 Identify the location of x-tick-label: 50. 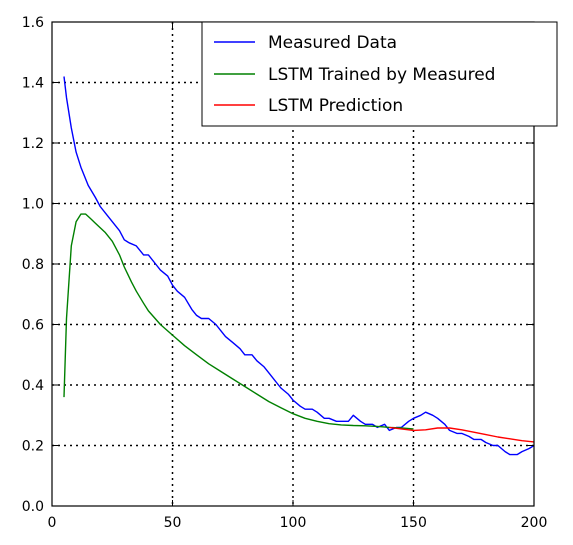
(173, 523).